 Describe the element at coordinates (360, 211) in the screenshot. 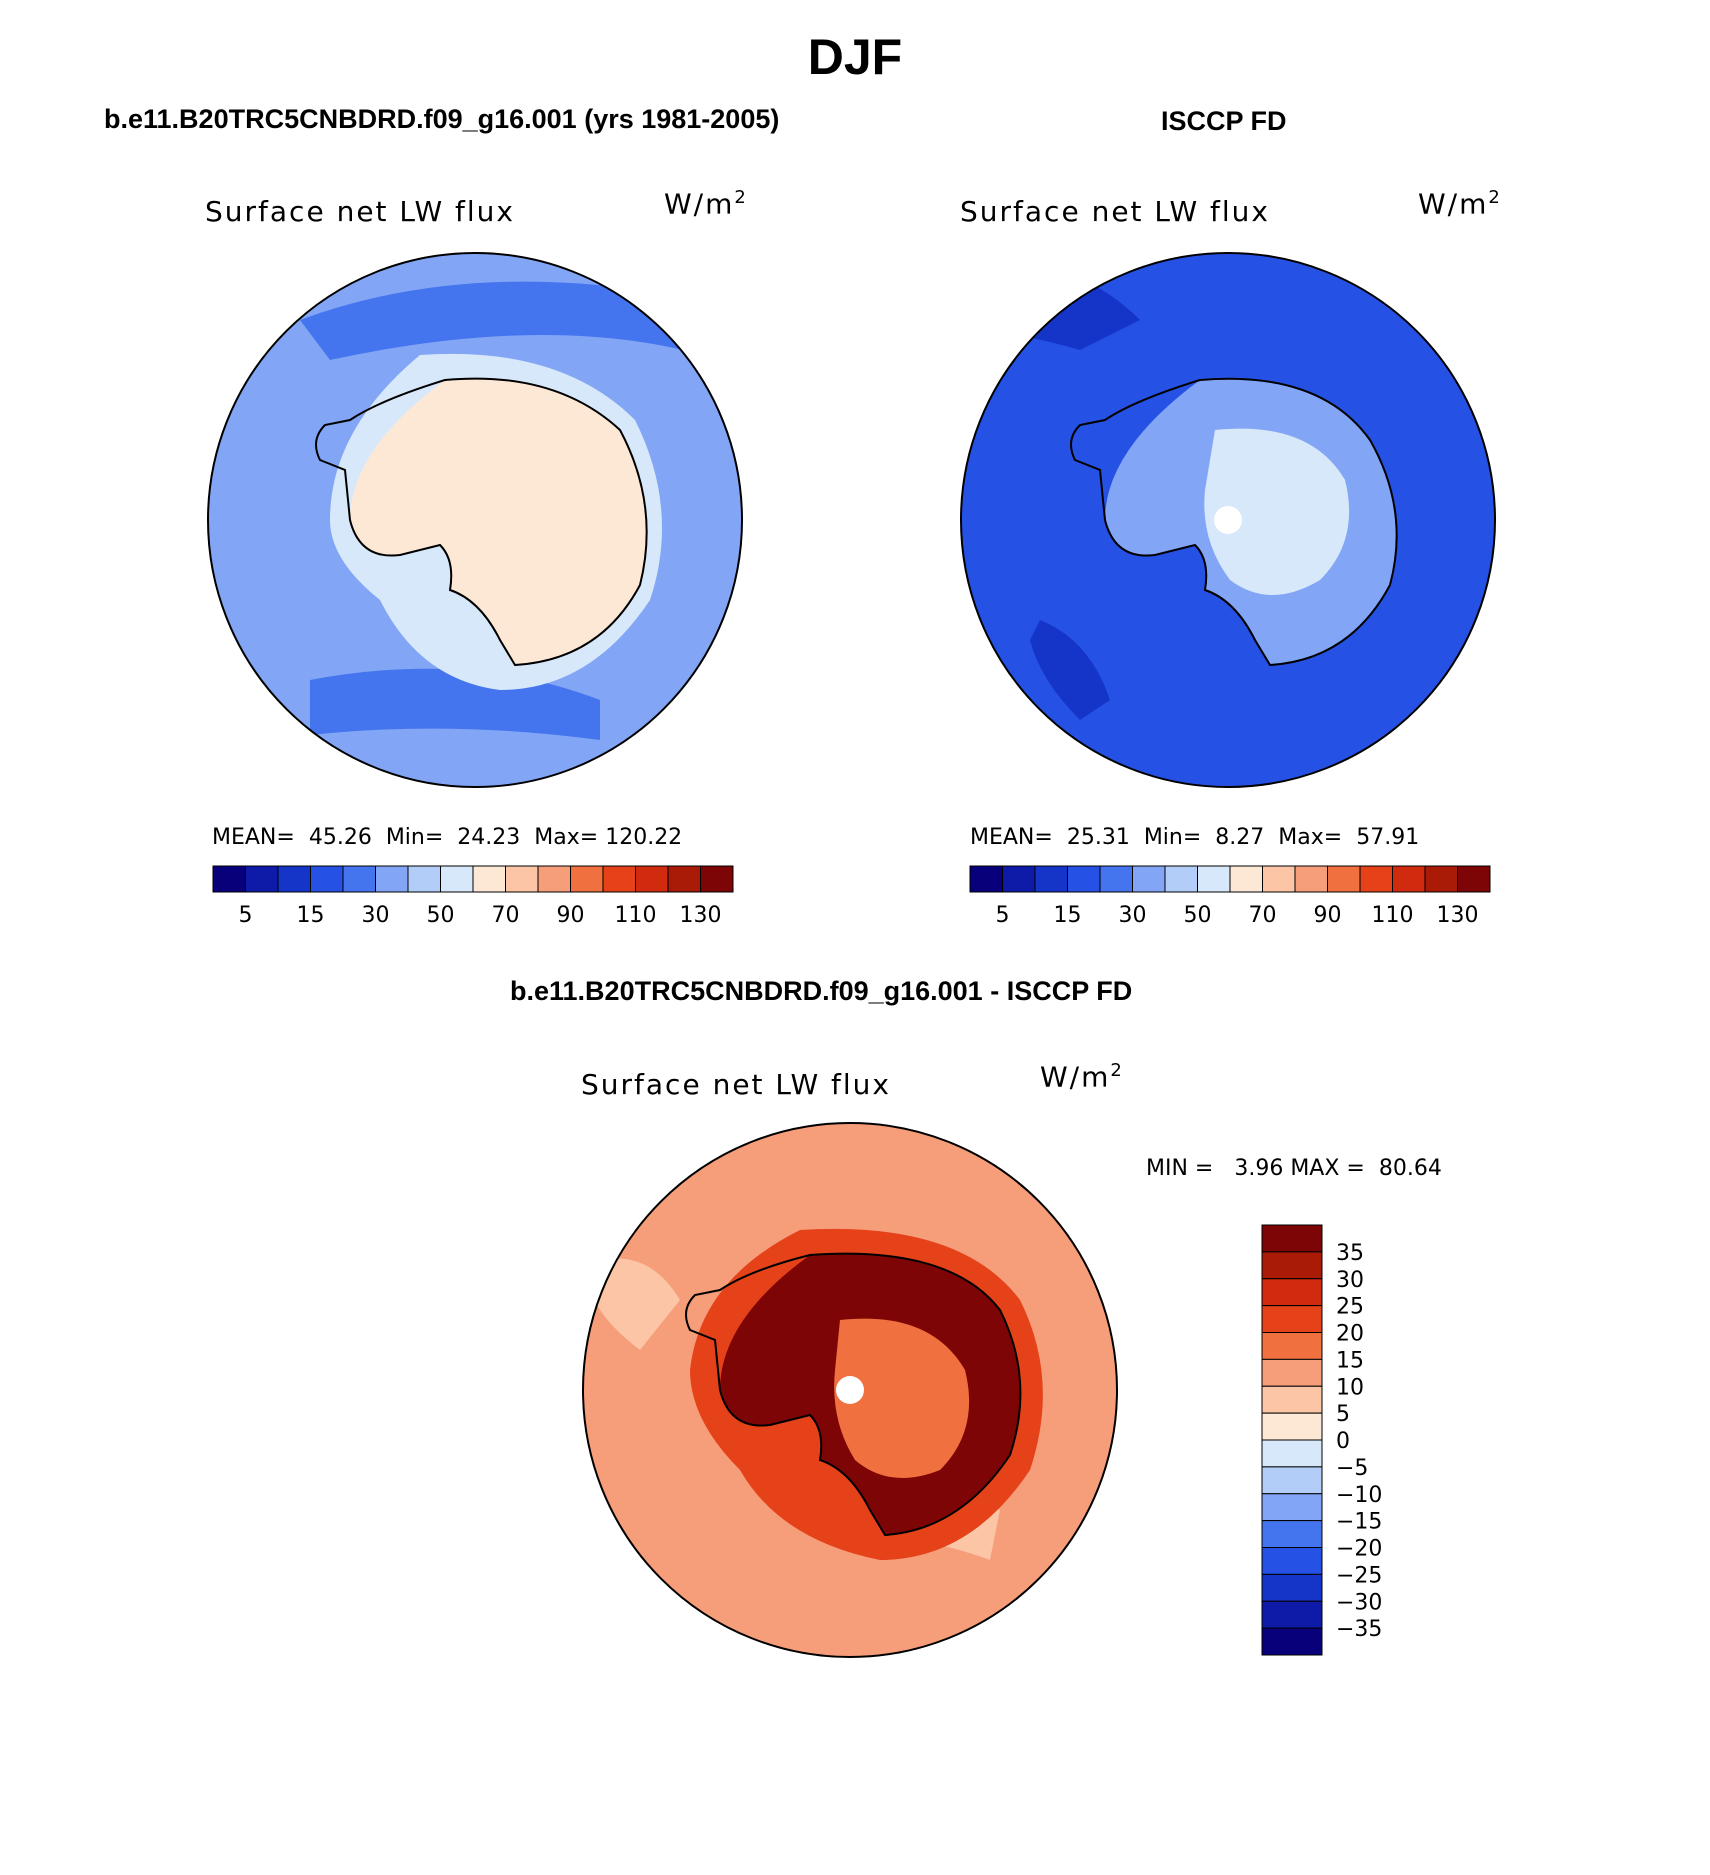

I see `panel-1-variable-label: Surface net LW flux` at that location.